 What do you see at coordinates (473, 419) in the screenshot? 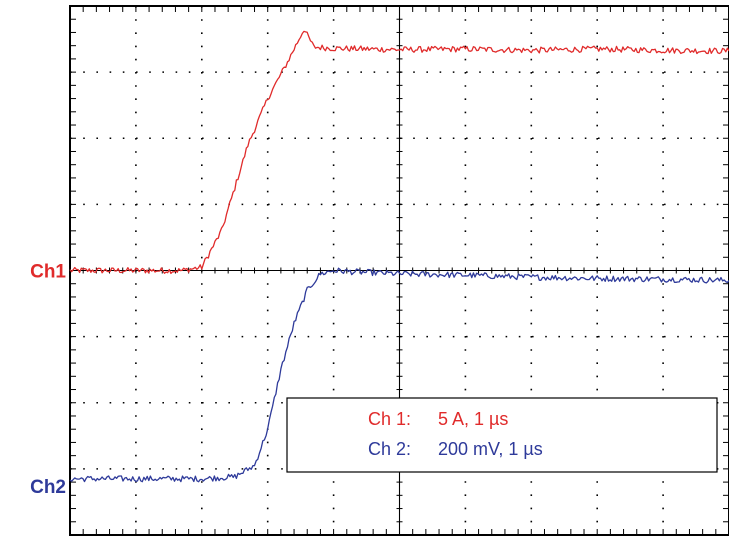
I see `legend-ch1-setting: 5 A, 1 µs` at bounding box center [473, 419].